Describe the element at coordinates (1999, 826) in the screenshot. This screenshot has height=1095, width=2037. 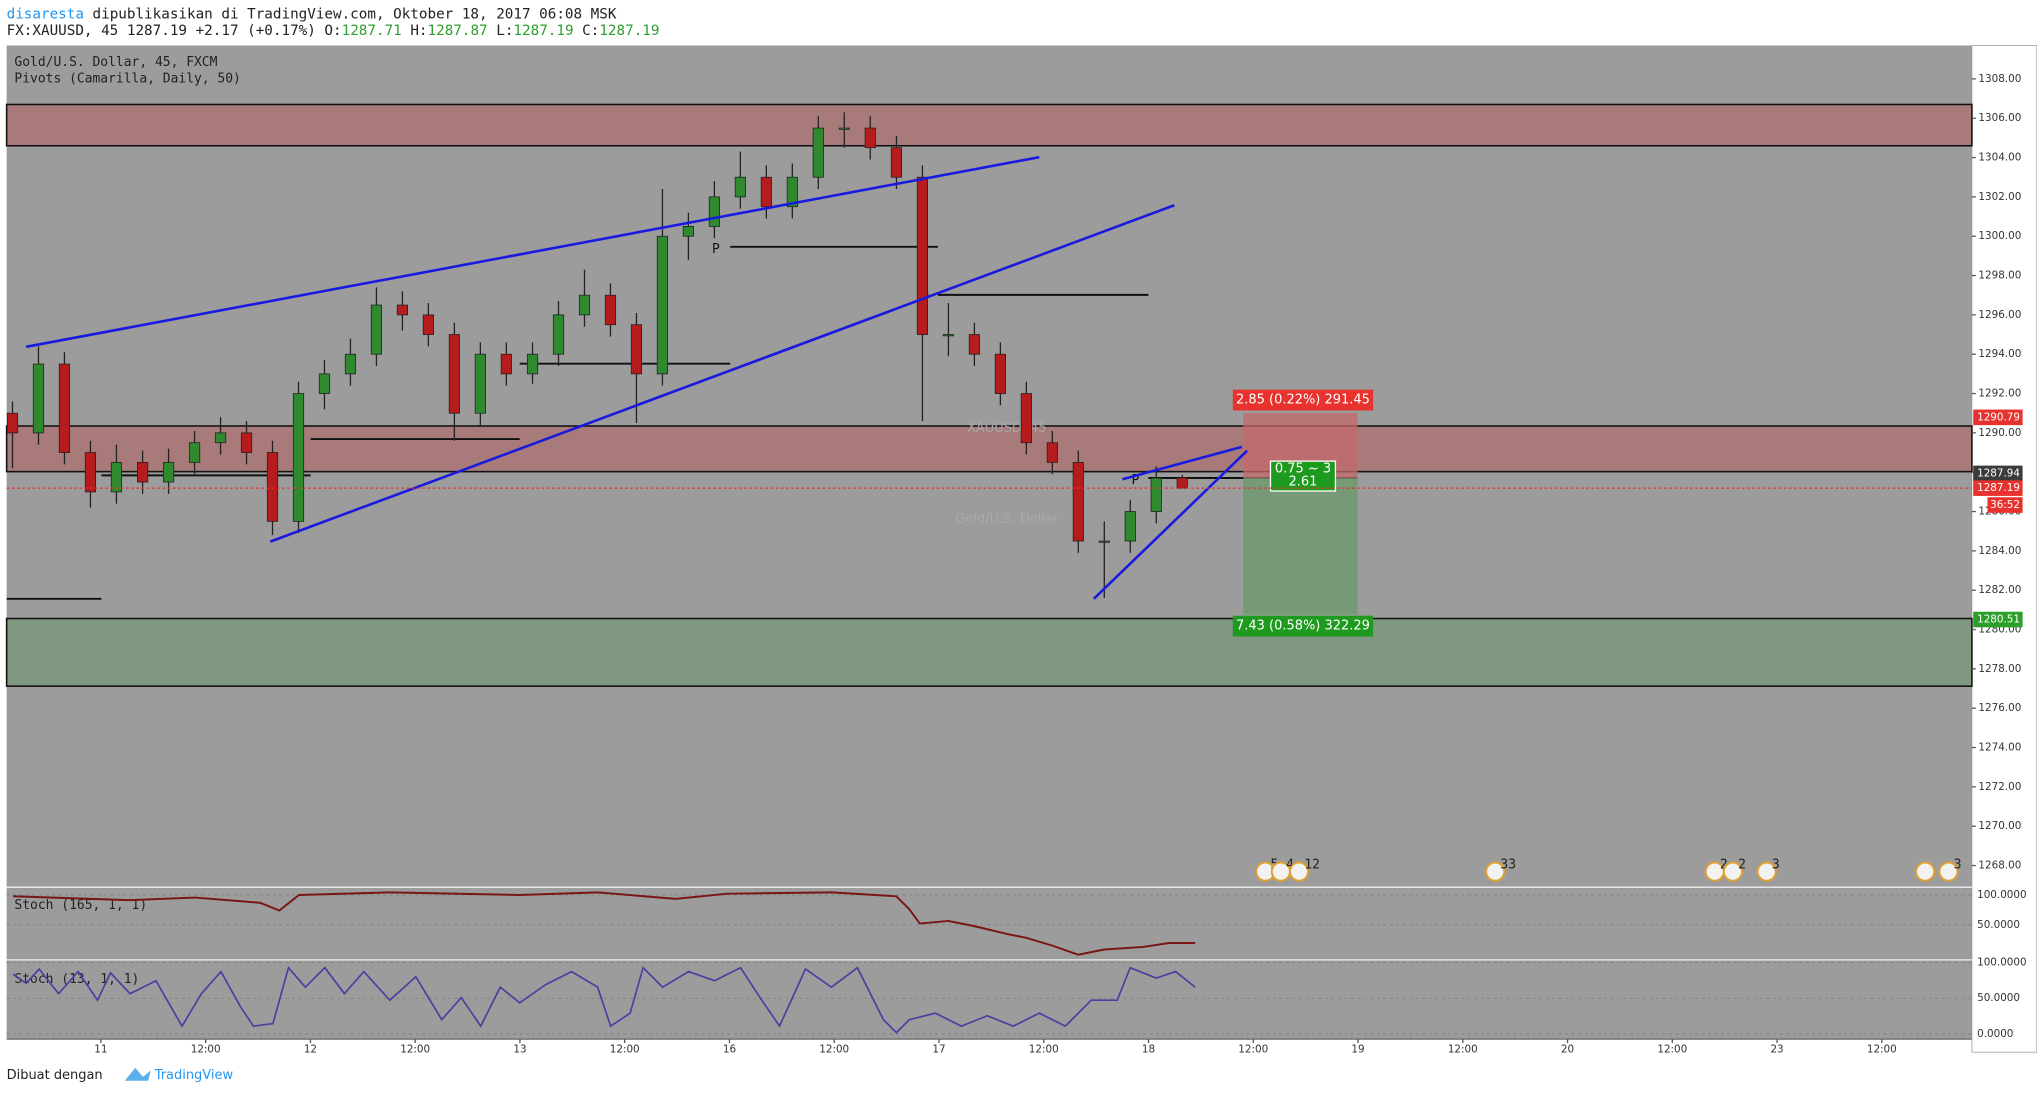
I see `y-tick-label: 1270.00` at that location.